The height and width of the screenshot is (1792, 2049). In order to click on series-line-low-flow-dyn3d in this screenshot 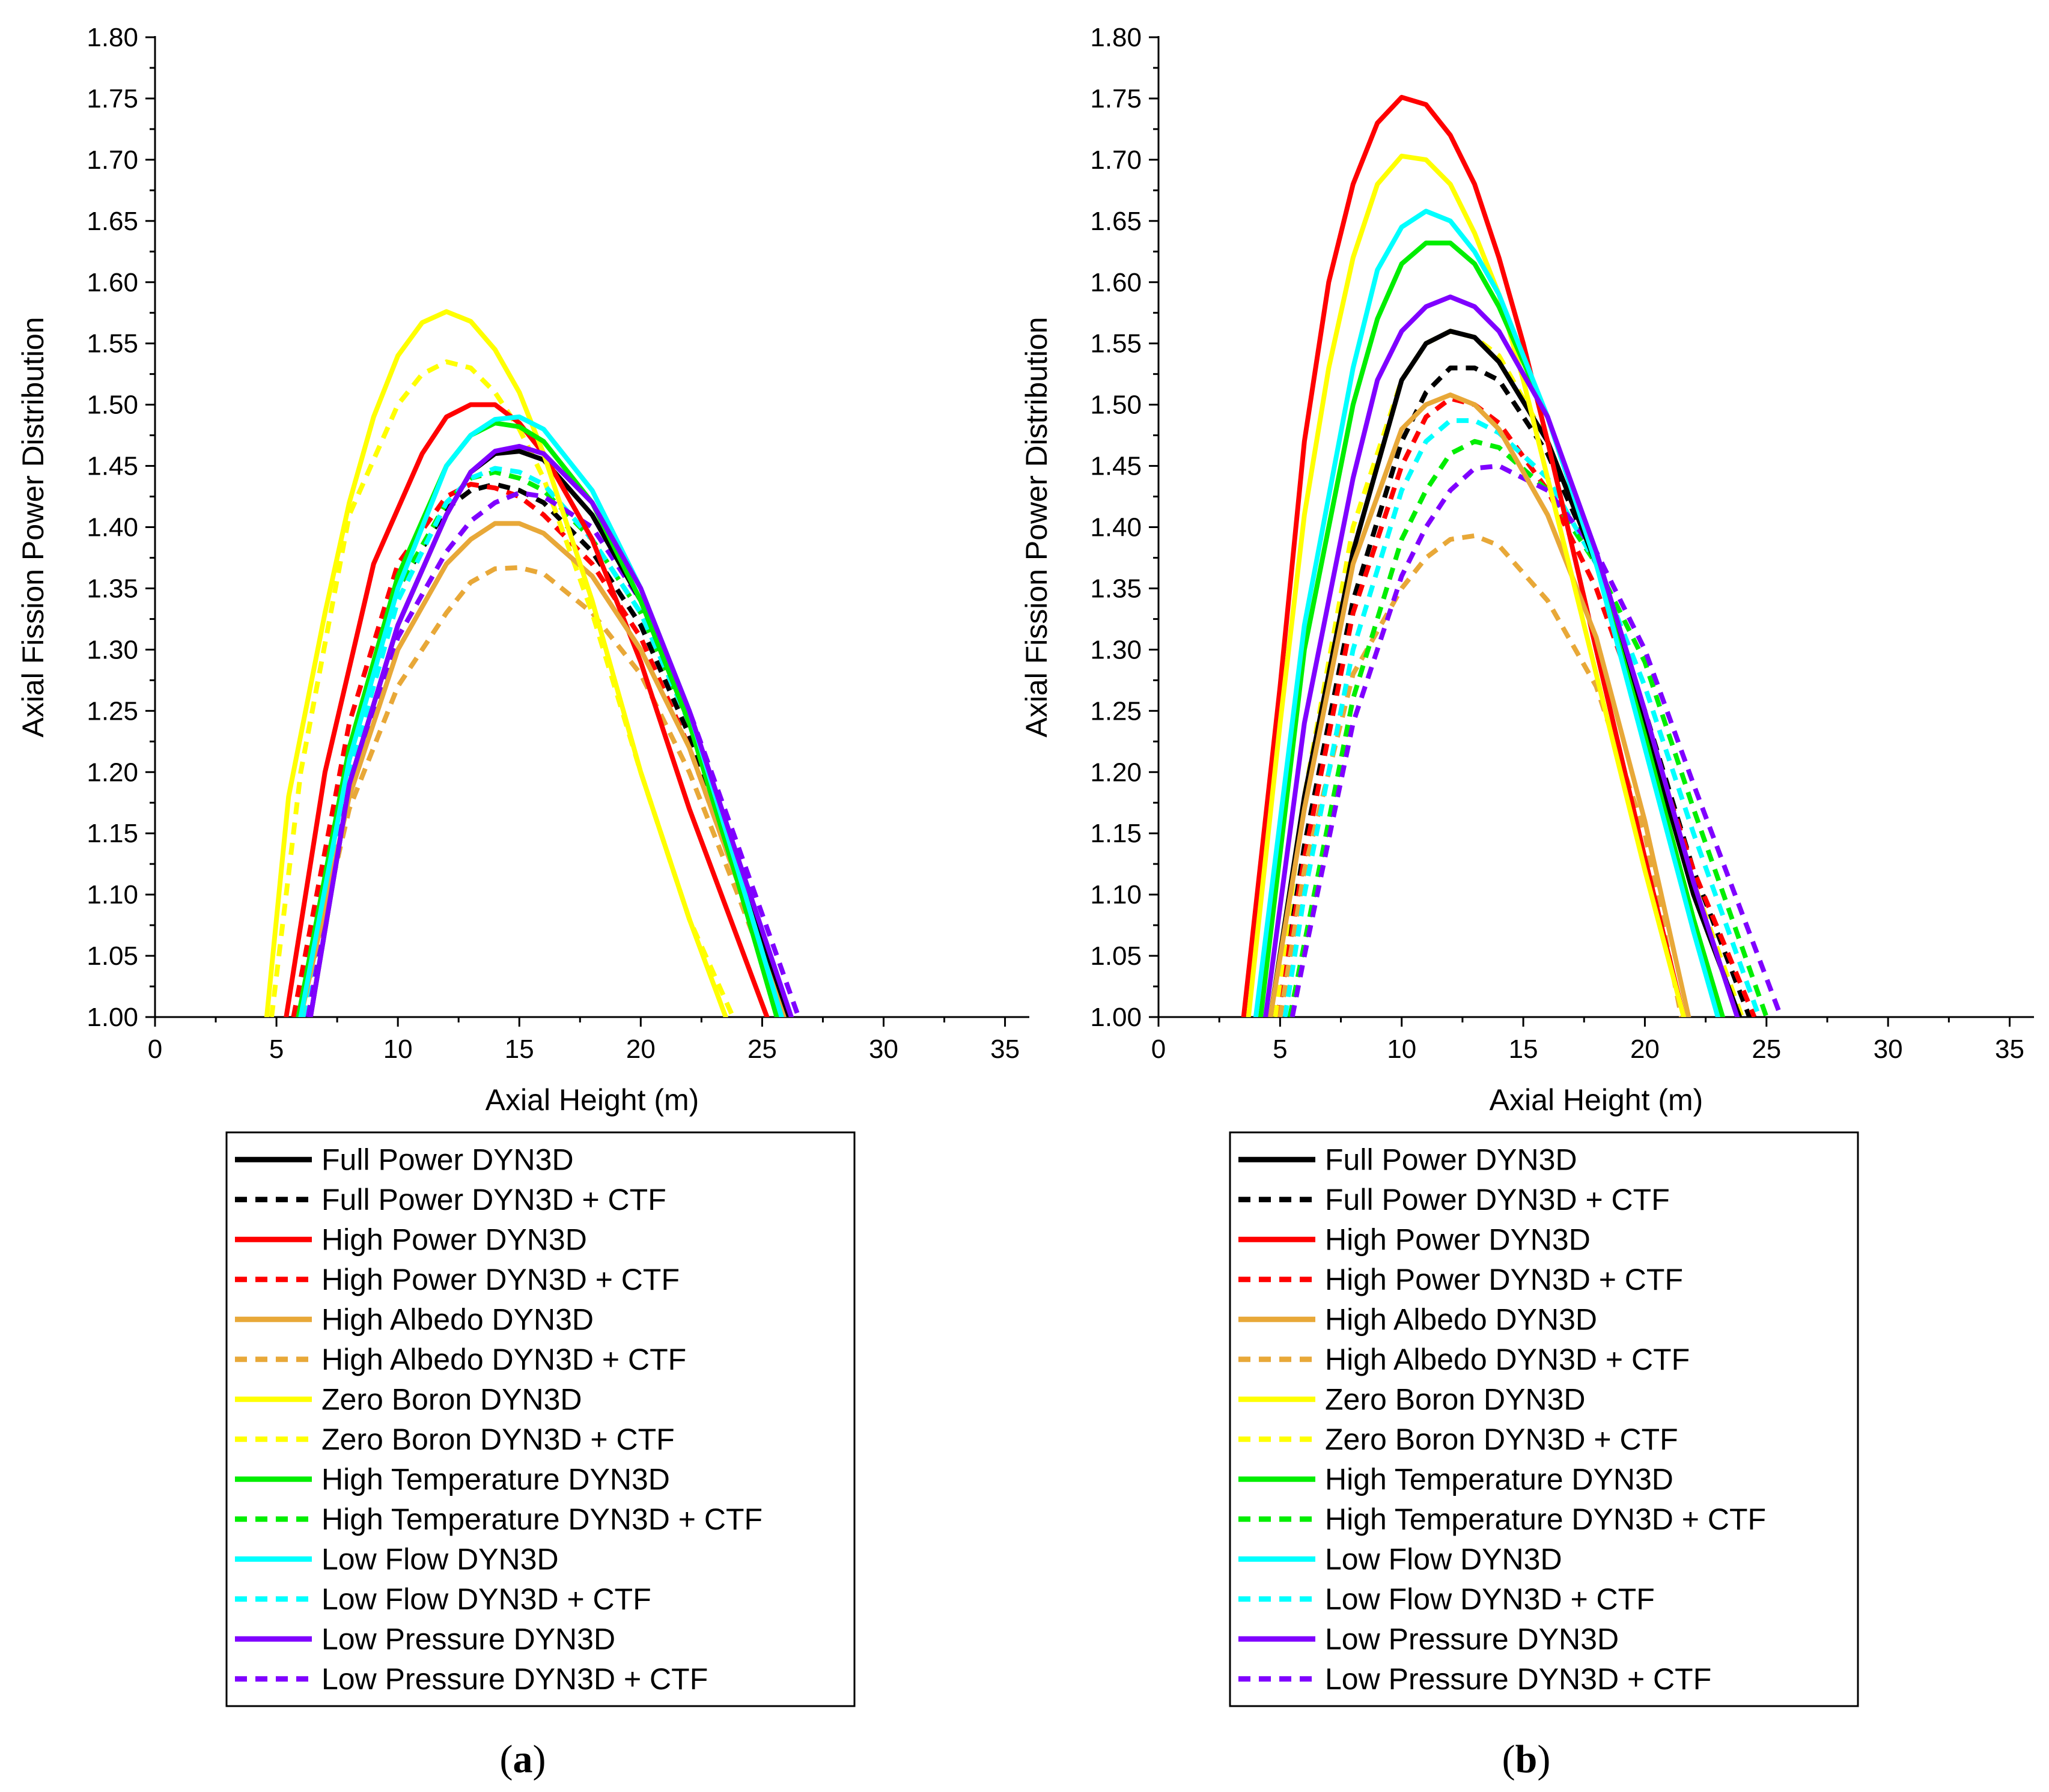, I will do `click(1486, 612)`.